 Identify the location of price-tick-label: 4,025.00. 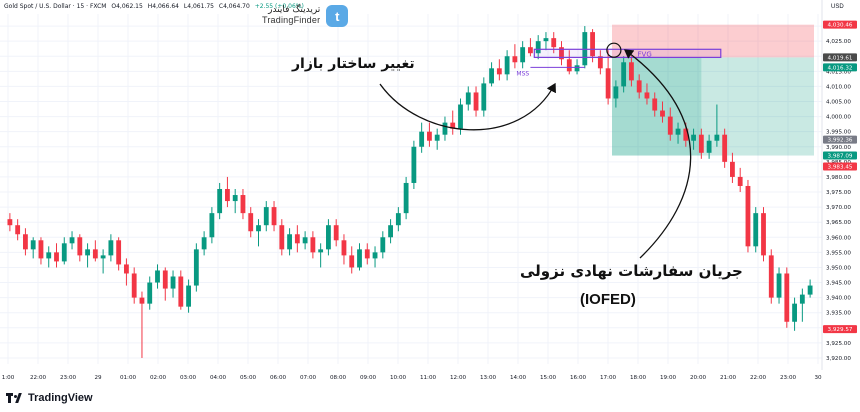
(838, 42).